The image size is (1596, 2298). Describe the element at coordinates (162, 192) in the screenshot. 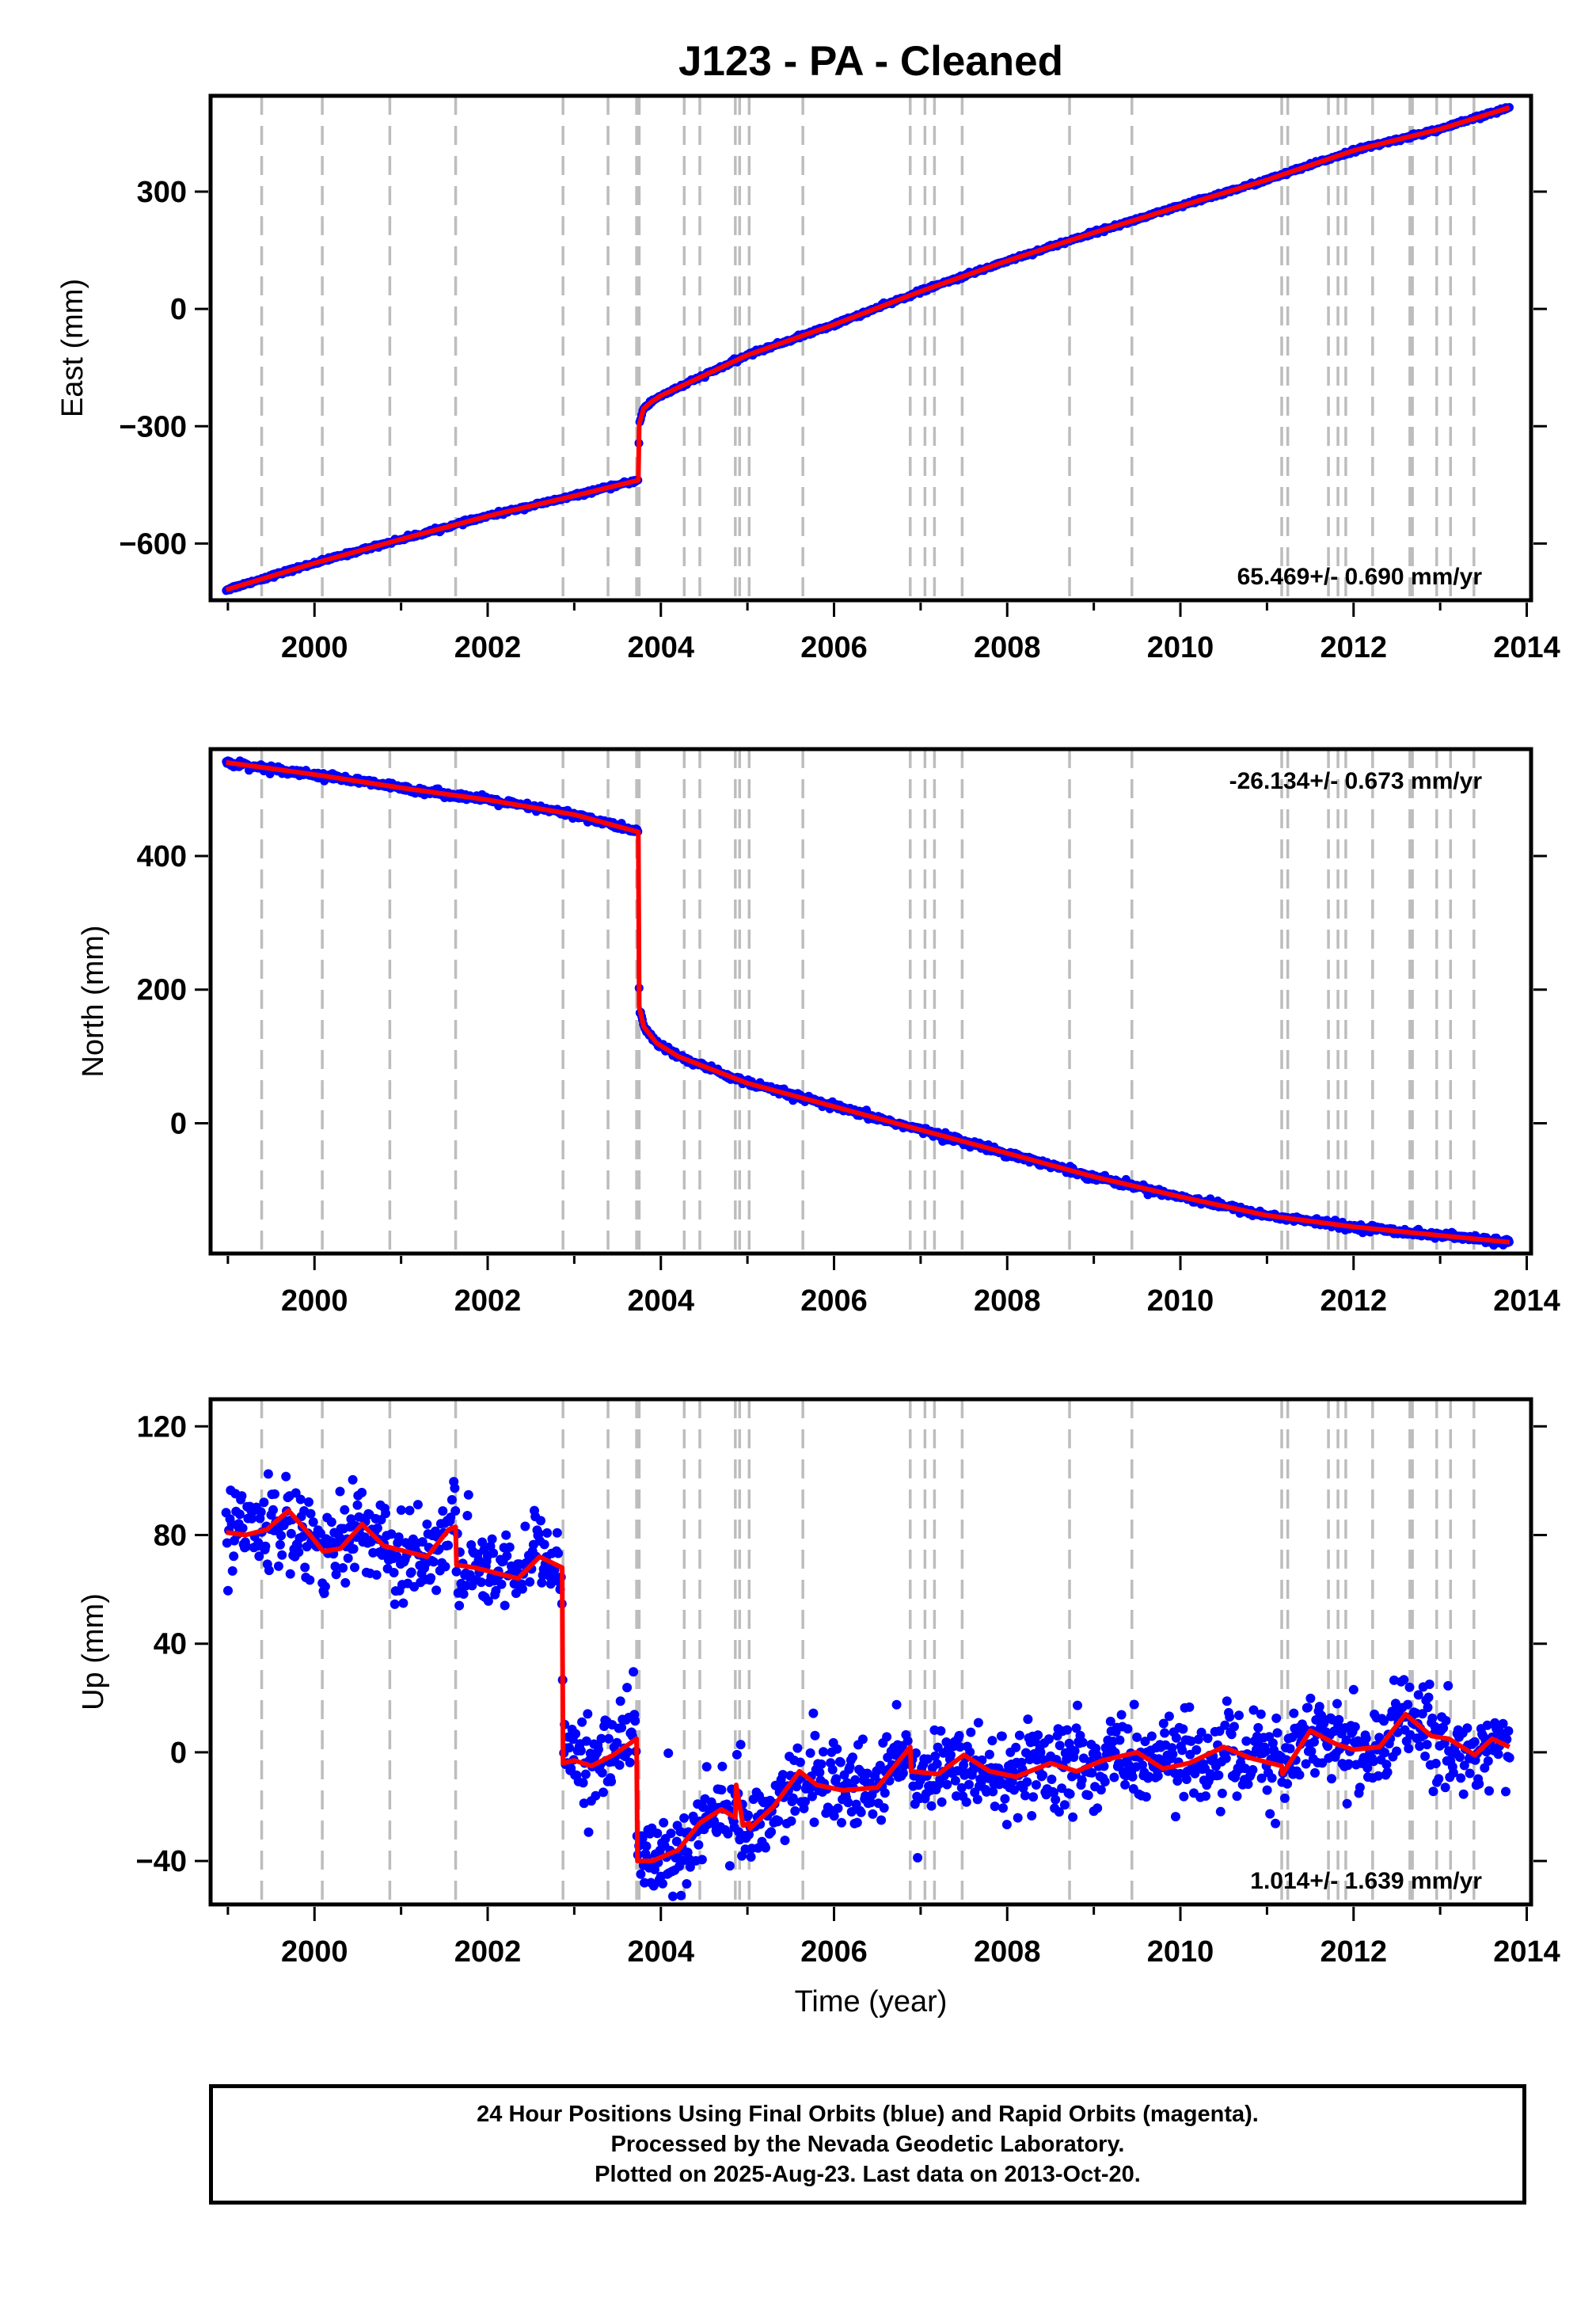

I see `y-tick-label: 300` at that location.